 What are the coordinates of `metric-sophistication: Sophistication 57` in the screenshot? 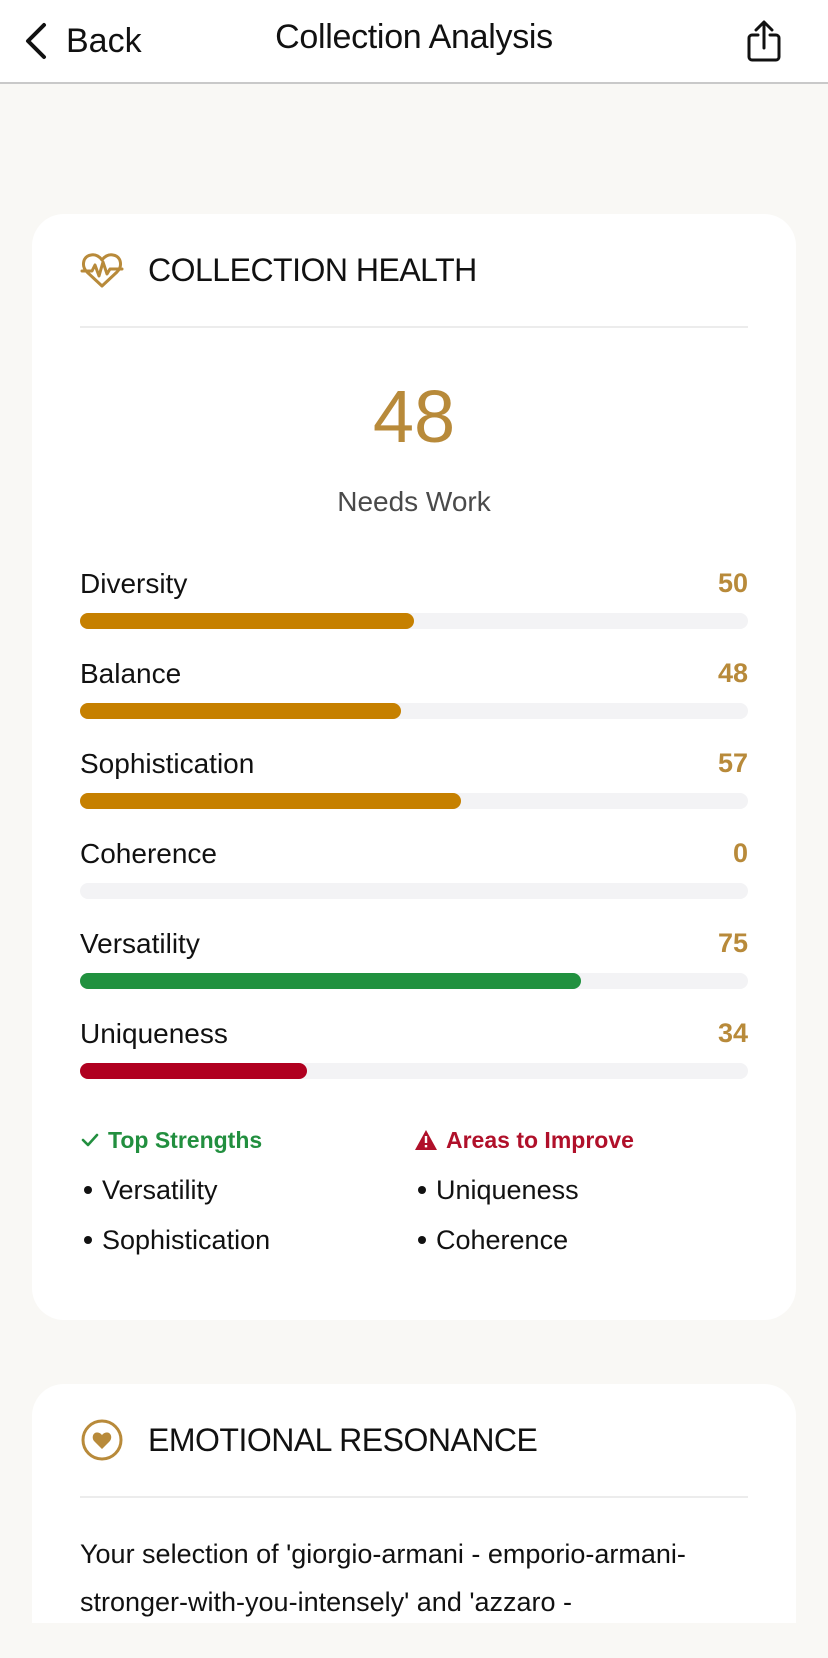 It's located at (414, 793).